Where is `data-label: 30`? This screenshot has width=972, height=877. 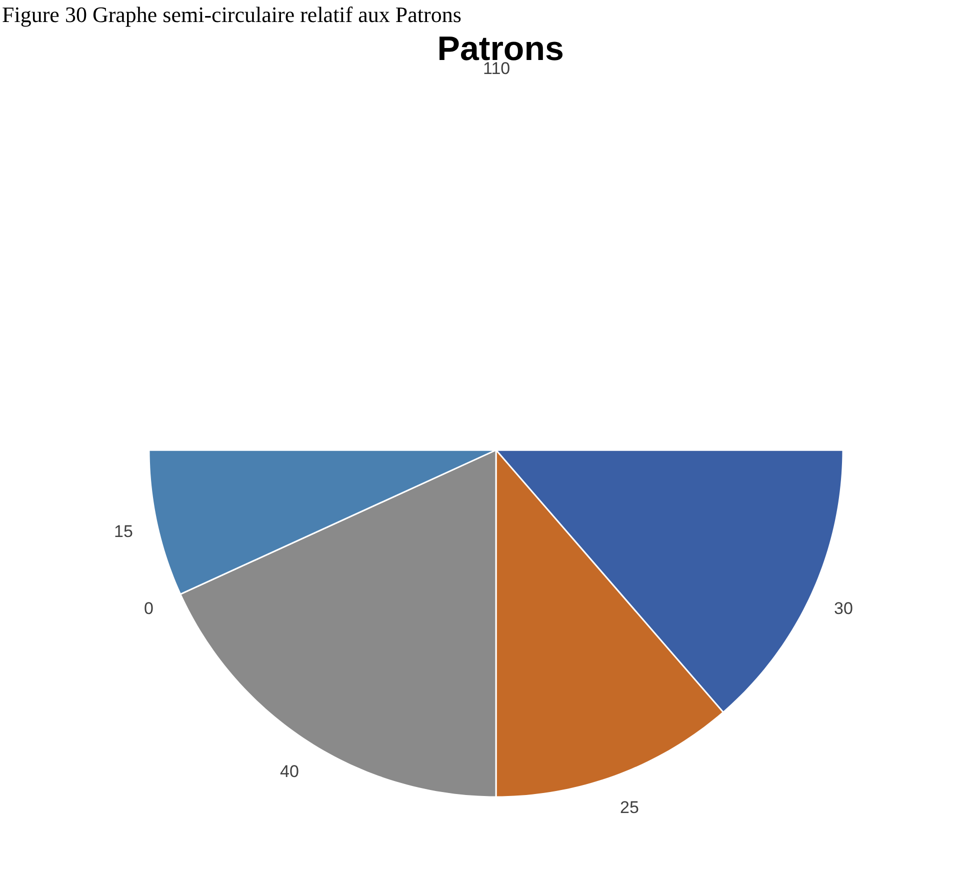 data-label: 30 is located at coordinates (843, 608).